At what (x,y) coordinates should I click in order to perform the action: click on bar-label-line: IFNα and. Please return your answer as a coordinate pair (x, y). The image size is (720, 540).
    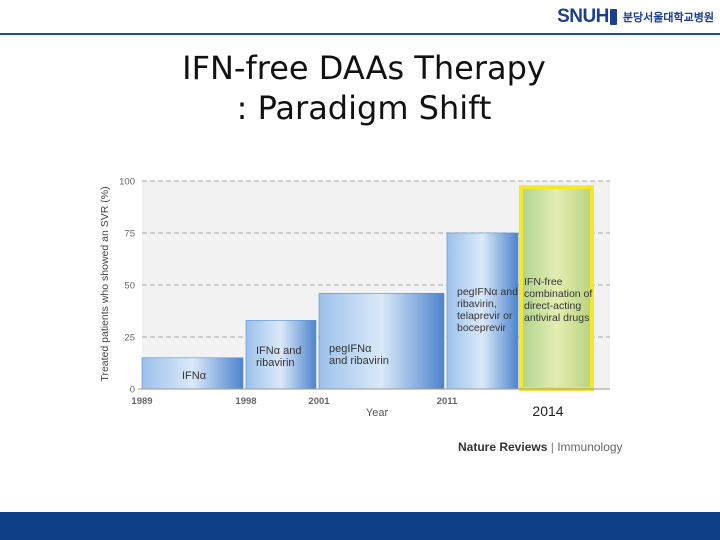
    Looking at the image, I should click on (279, 351).